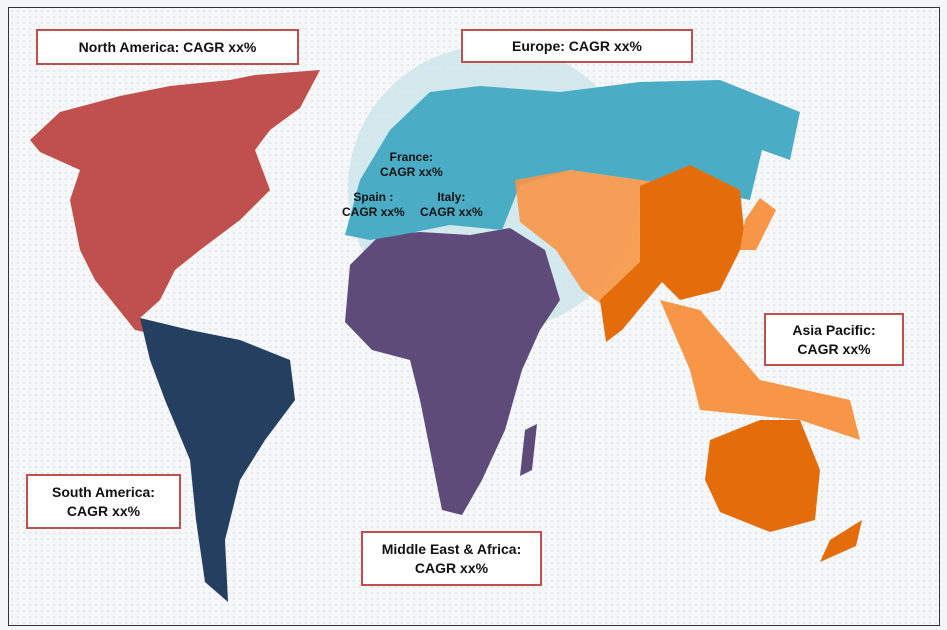 Image resolution: width=947 pixels, height=630 pixels. I want to click on new-zealand-shape, so click(841, 541).